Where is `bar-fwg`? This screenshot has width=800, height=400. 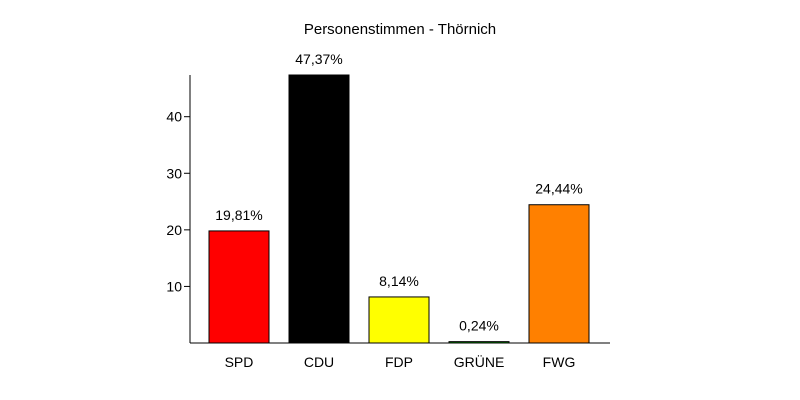 bar-fwg is located at coordinates (559, 274).